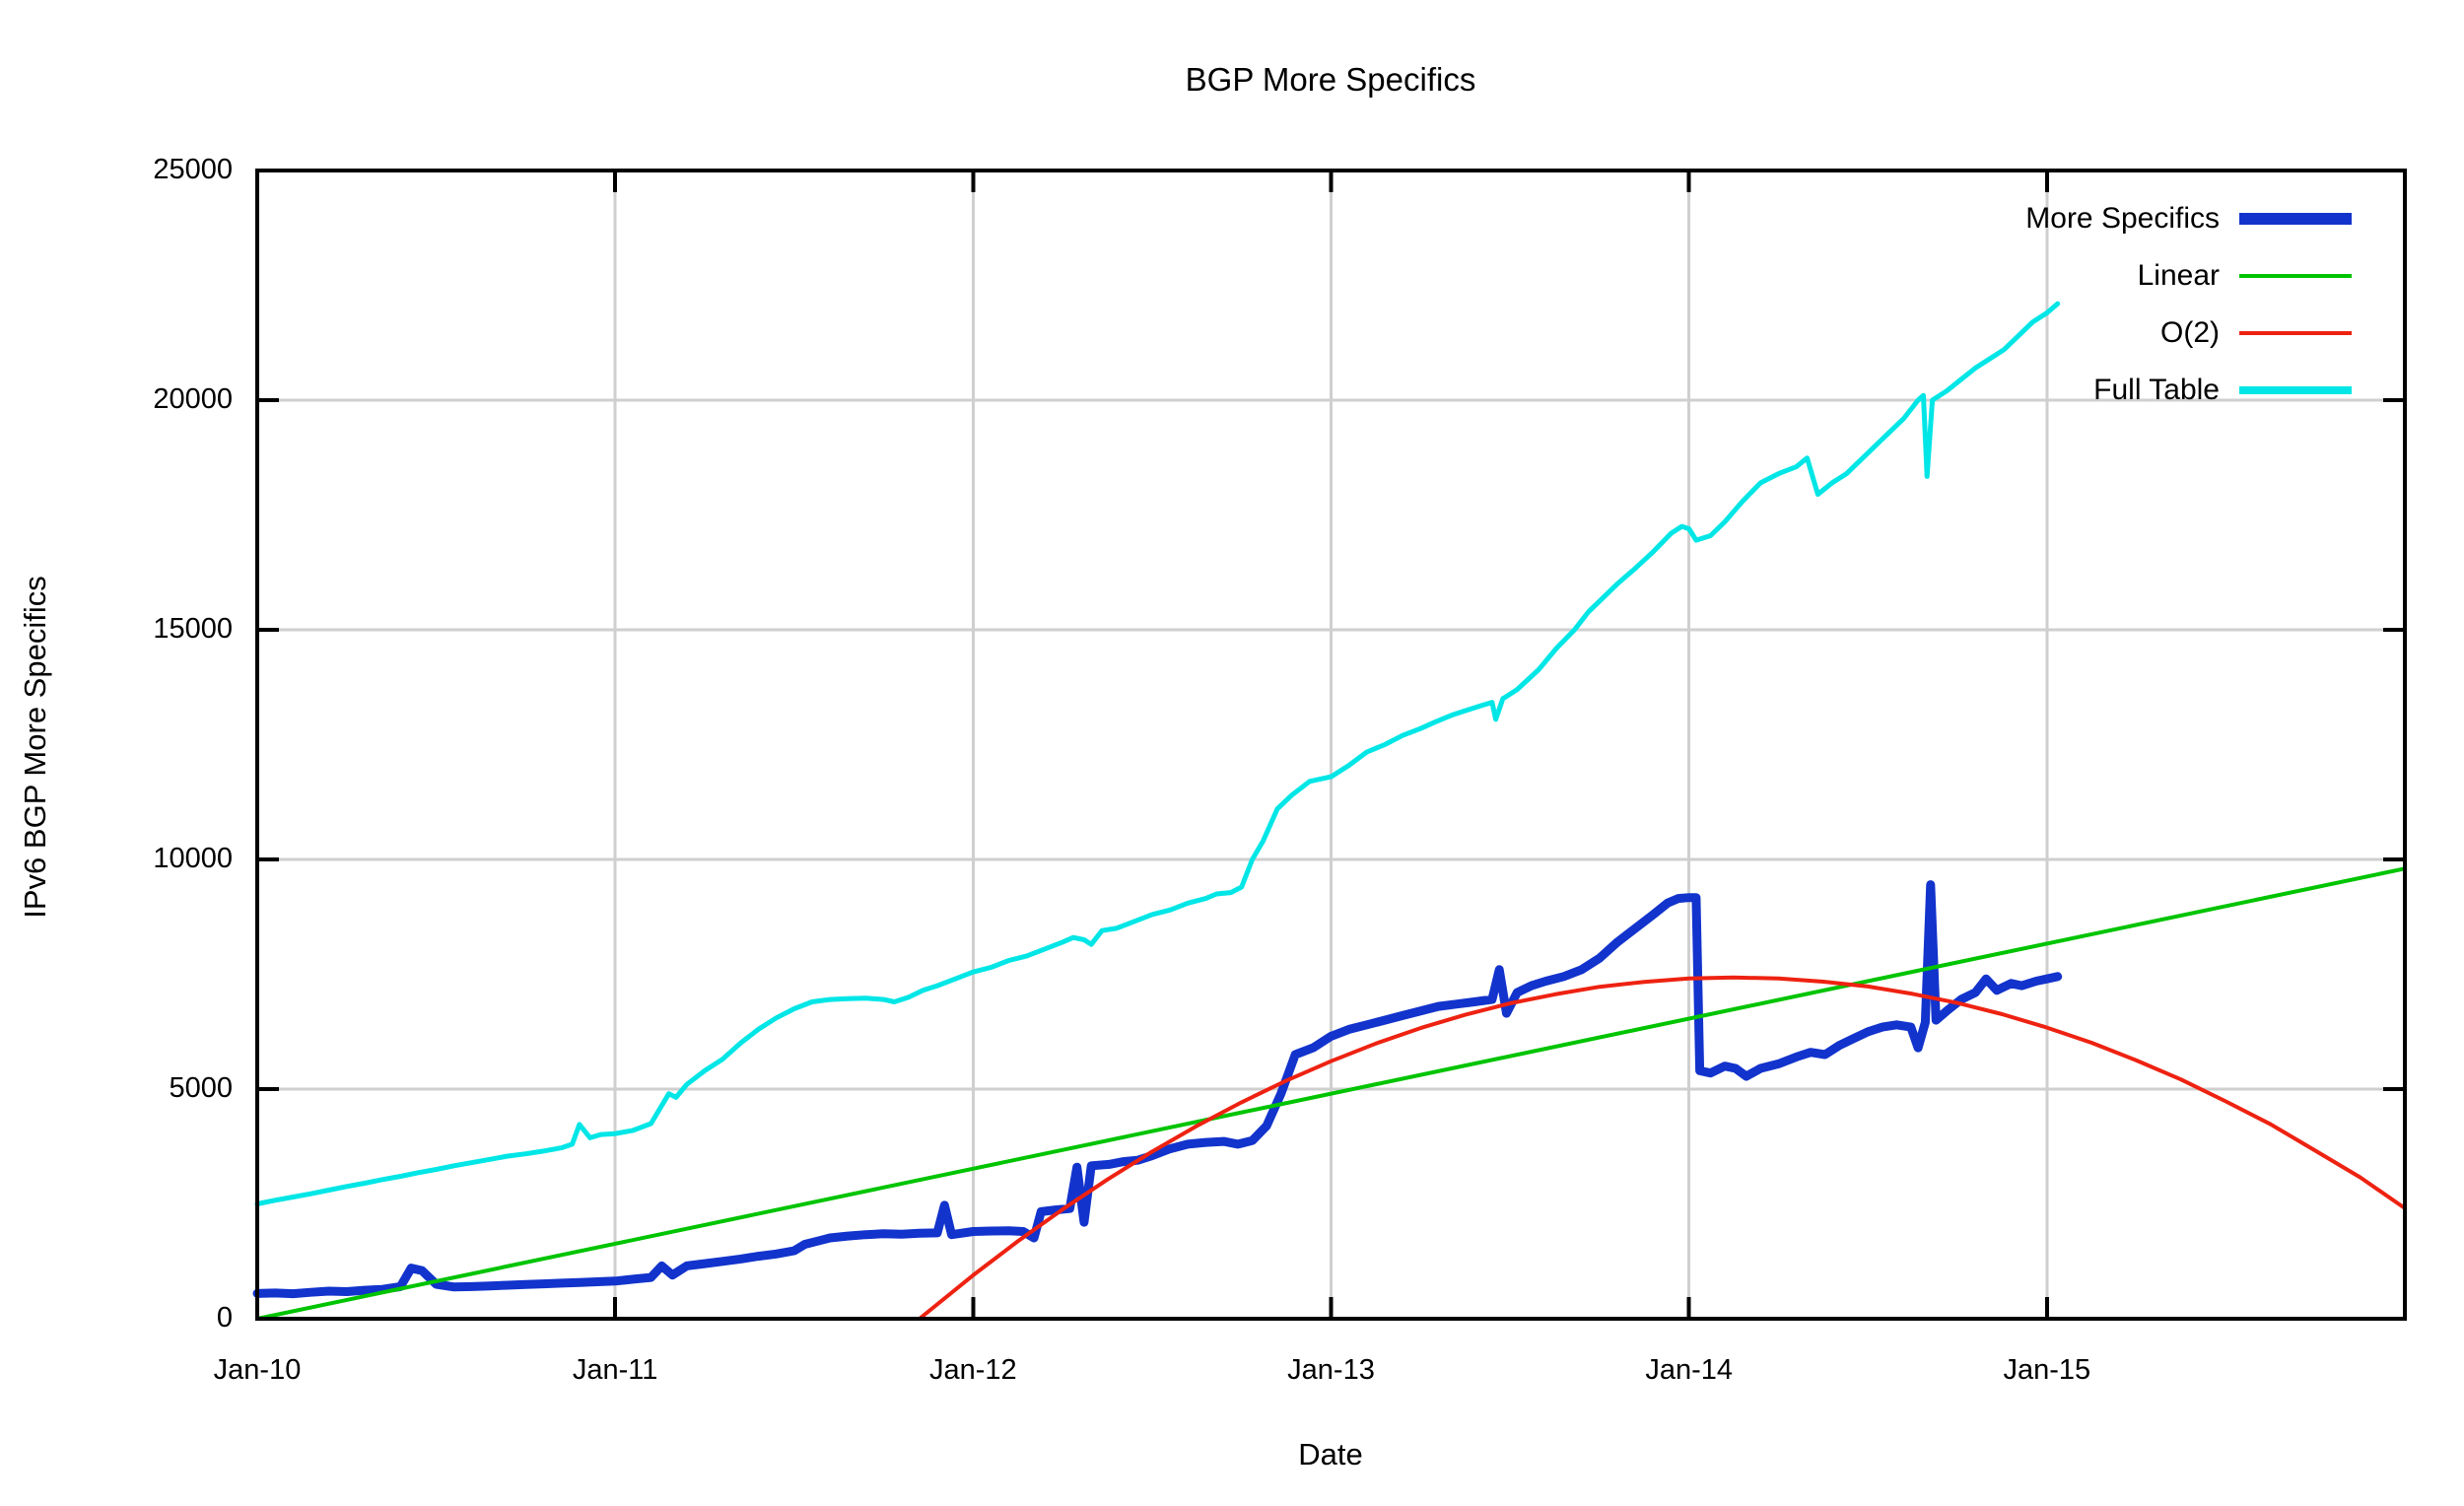 This screenshot has width=2464, height=1506. What do you see at coordinates (1330, 1454) in the screenshot?
I see `x-axis-label: Date` at bounding box center [1330, 1454].